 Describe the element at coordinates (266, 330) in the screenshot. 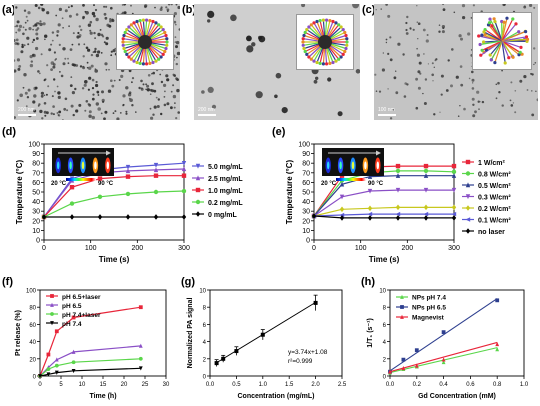

I see `series-pa-signal` at that location.